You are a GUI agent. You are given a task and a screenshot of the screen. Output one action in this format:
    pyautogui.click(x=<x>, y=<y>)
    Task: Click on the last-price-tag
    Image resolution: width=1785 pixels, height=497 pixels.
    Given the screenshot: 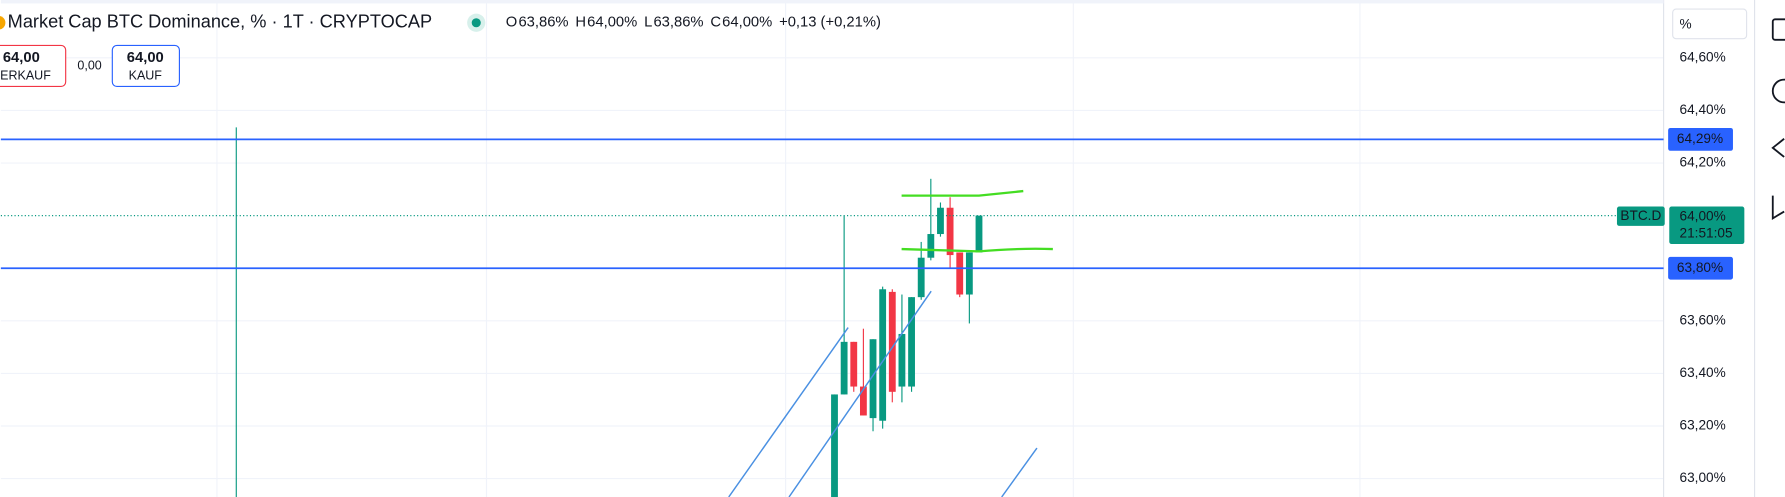 What is the action you would take?
    pyautogui.click(x=1707, y=225)
    